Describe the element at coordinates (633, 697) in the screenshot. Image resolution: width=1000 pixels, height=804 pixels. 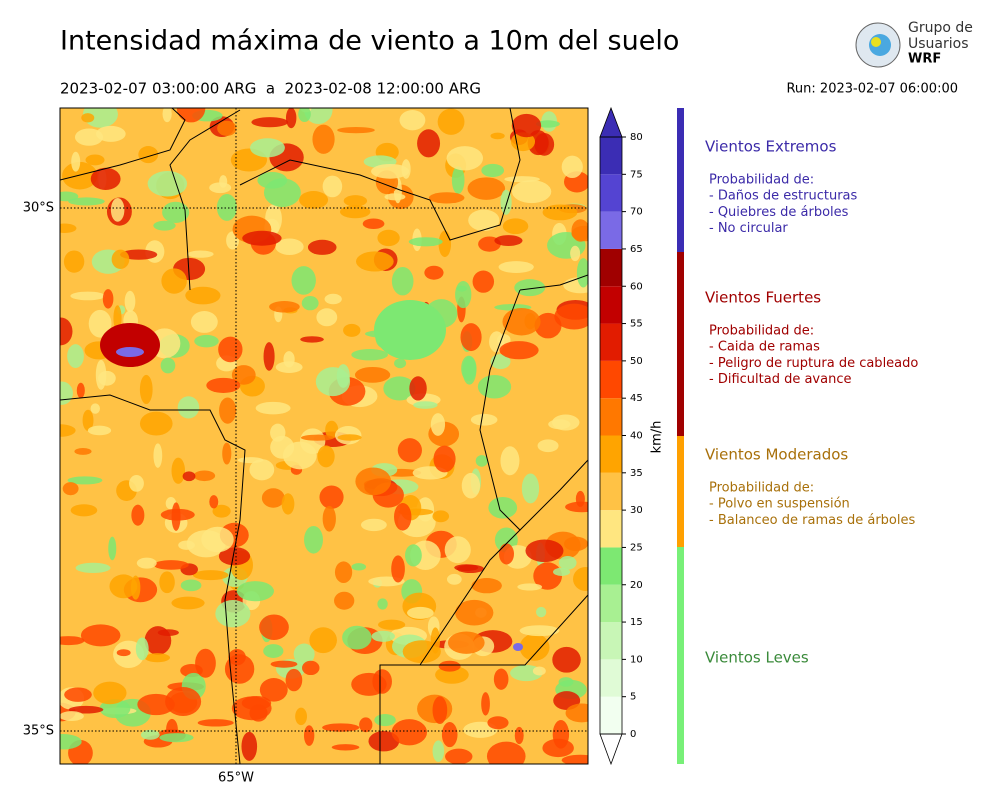
I see `colorbar-tick-label: 5` at that location.